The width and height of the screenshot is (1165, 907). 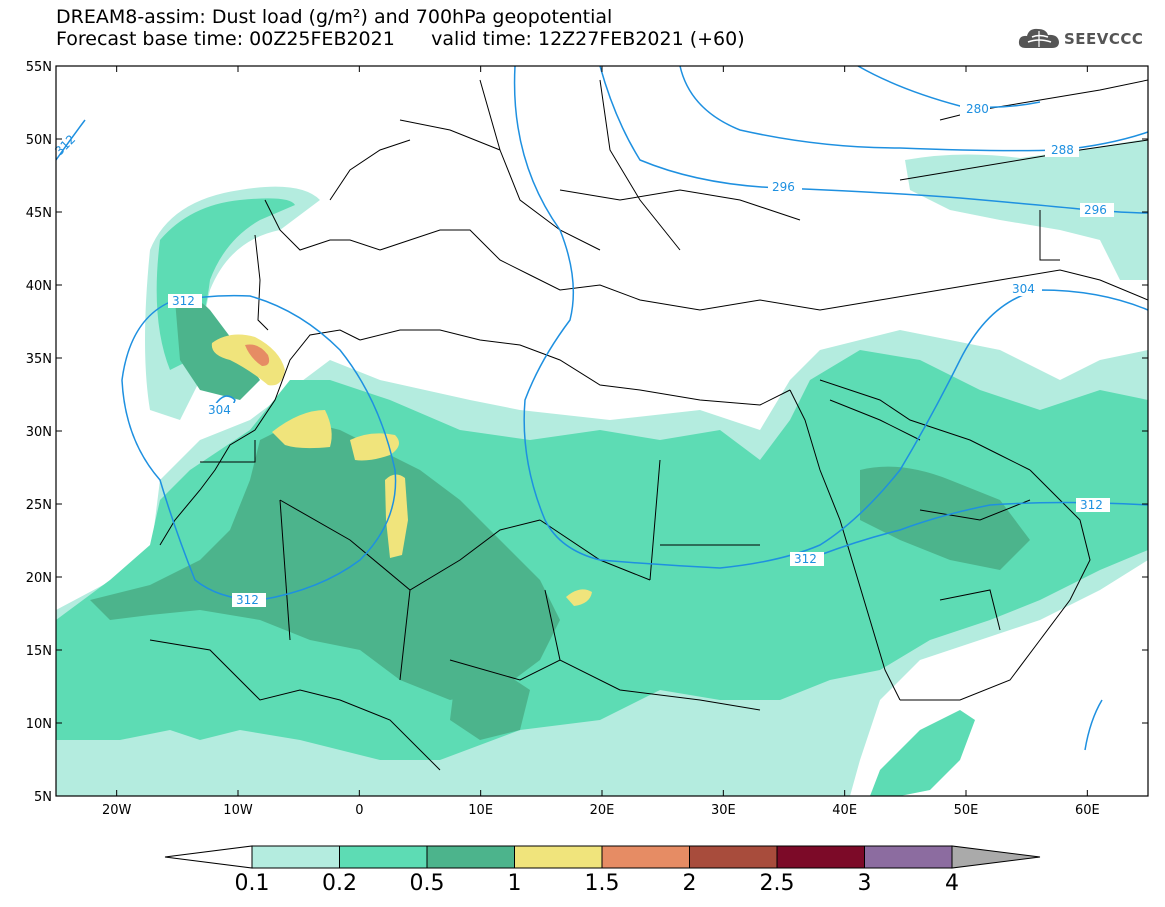 What do you see at coordinates (723, 810) in the screenshot?
I see `lon-label: 30E` at bounding box center [723, 810].